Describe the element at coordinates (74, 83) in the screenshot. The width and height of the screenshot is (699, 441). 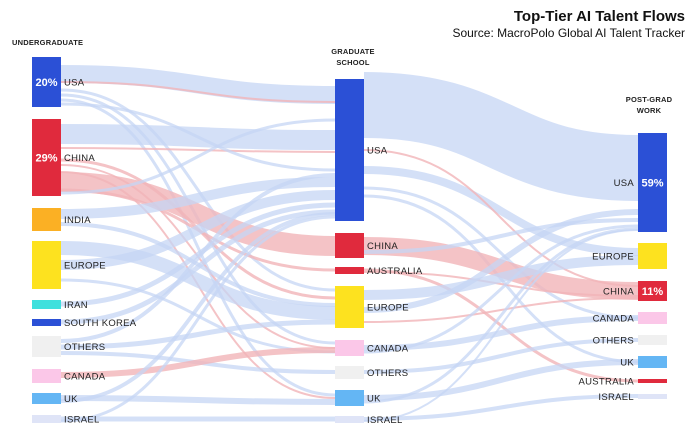
I see `ug-label-usa: USA` at that location.